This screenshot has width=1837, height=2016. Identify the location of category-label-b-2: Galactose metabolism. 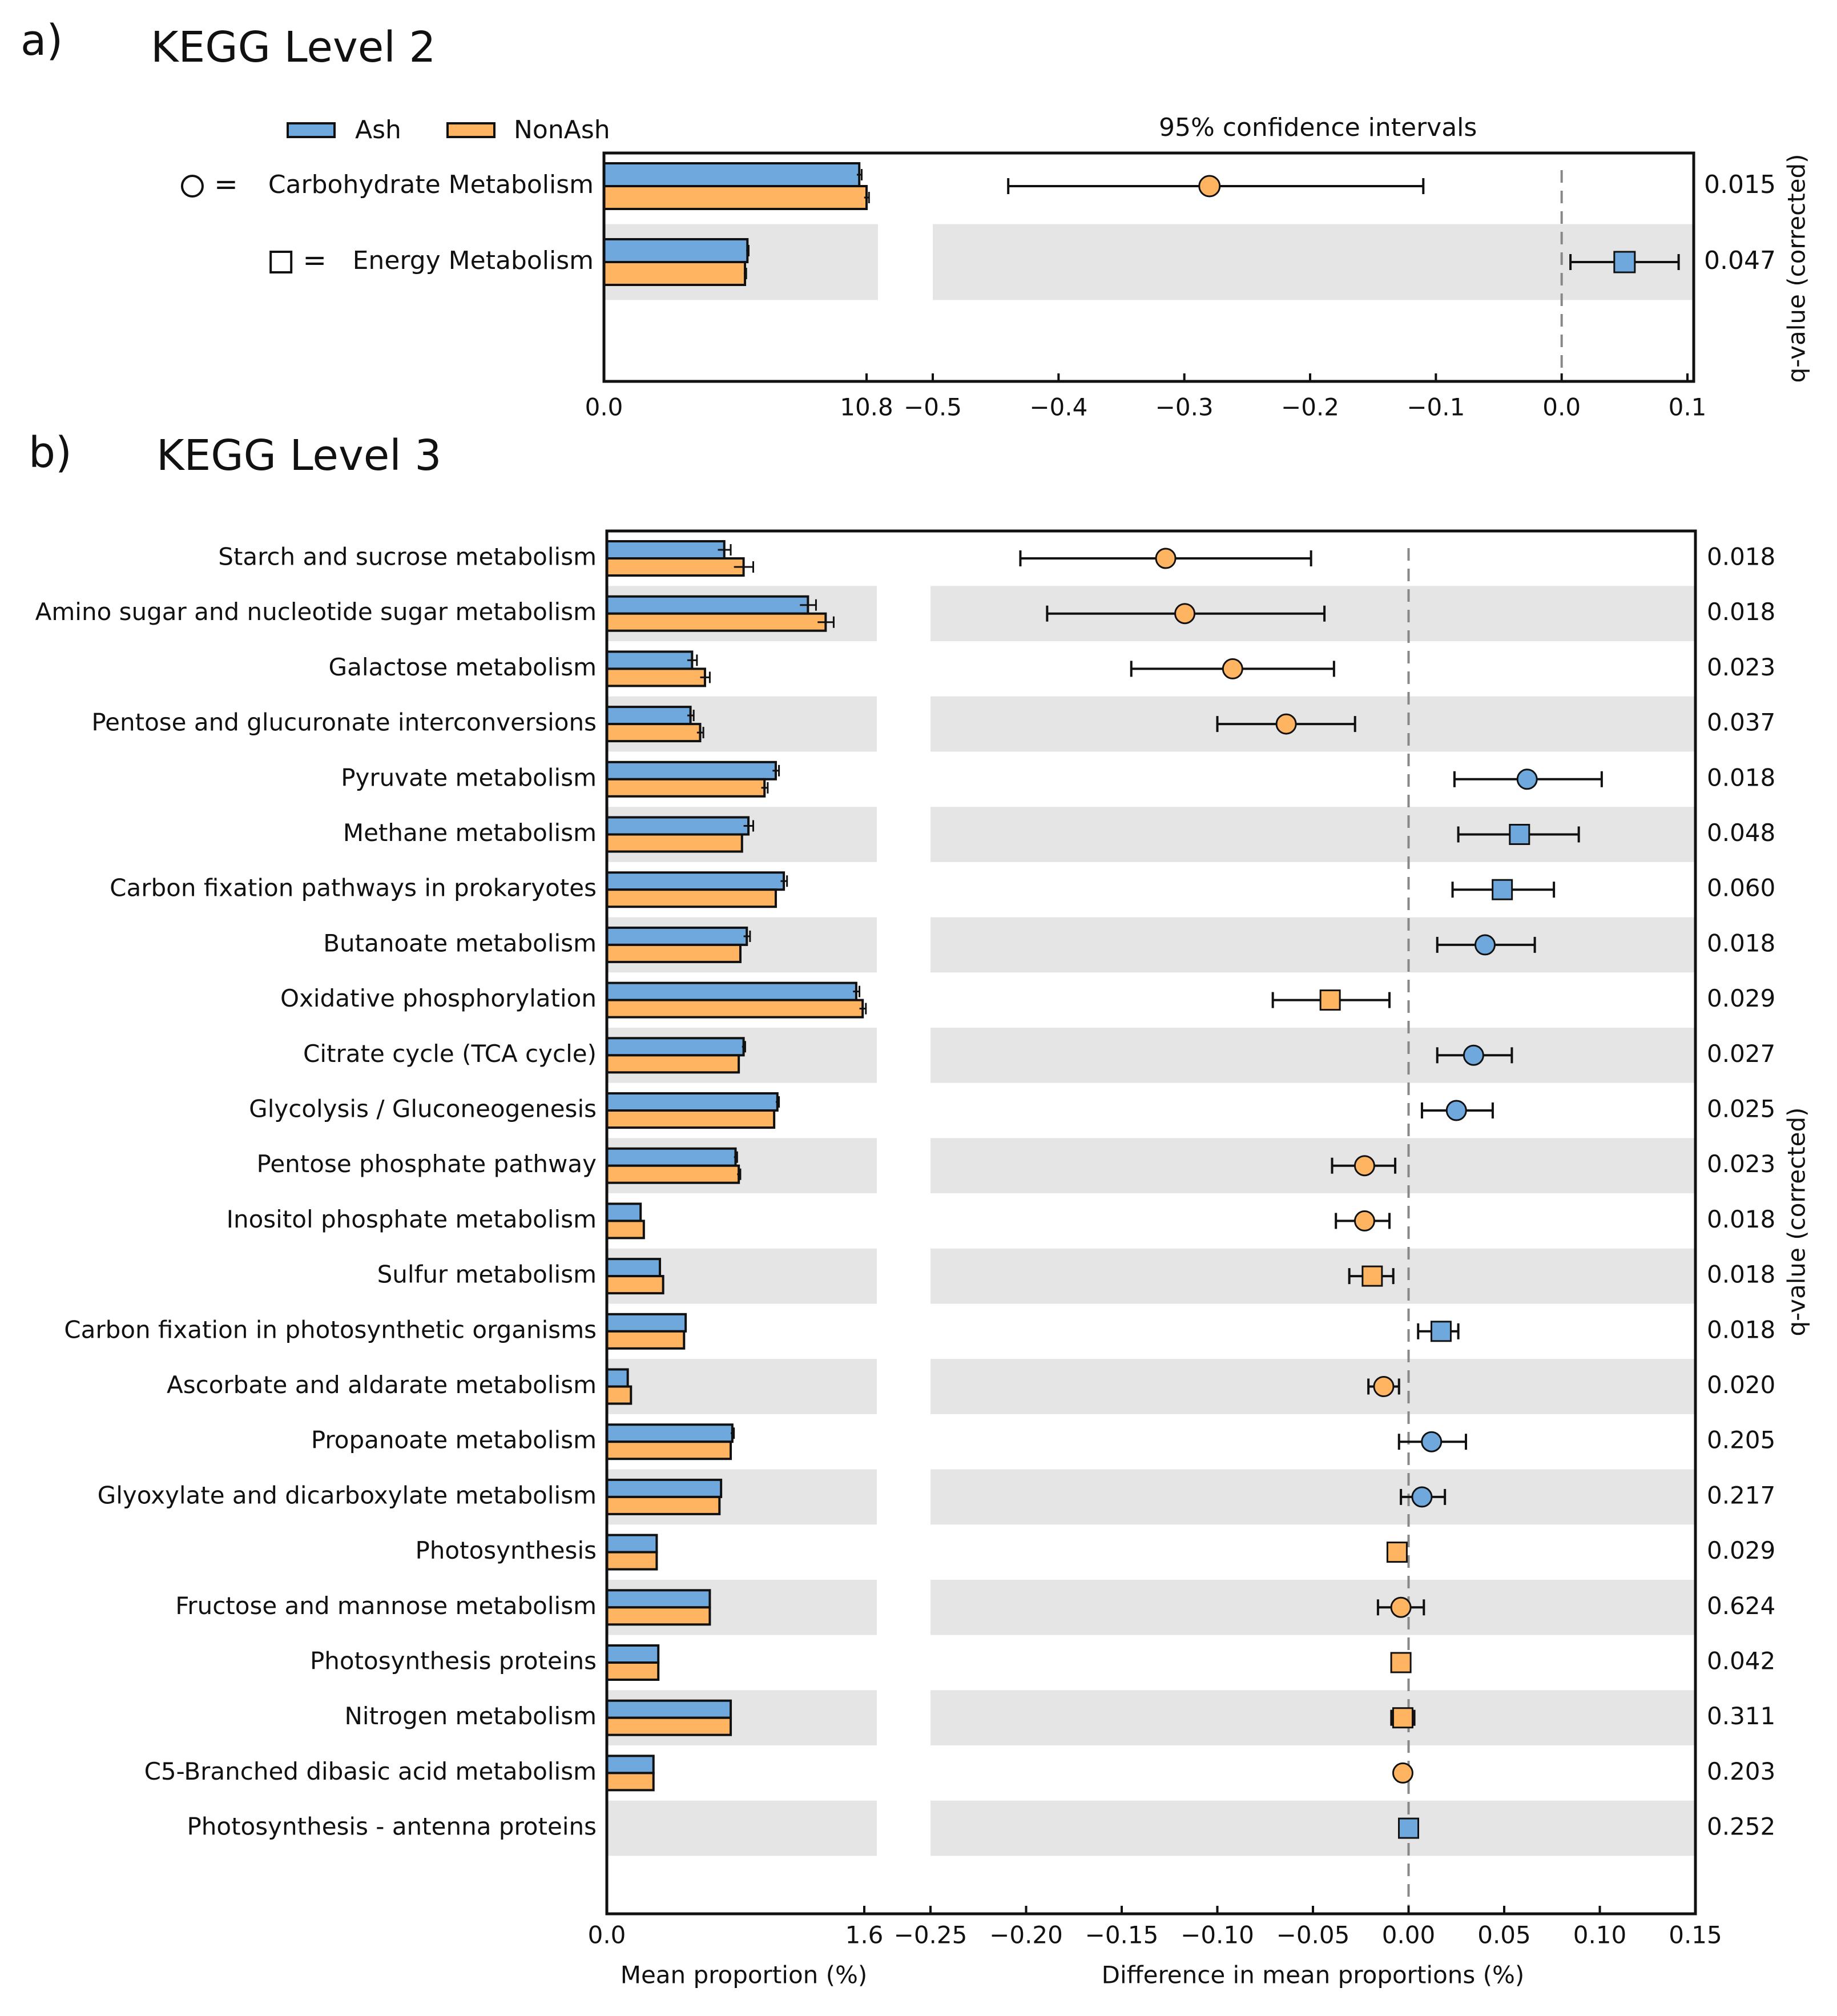
(463, 667).